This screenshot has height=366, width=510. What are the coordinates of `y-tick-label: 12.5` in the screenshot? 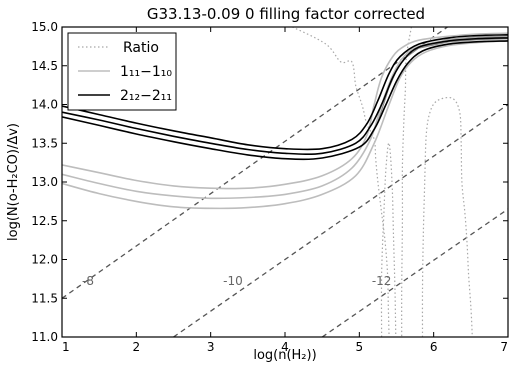 It's located at (44, 221).